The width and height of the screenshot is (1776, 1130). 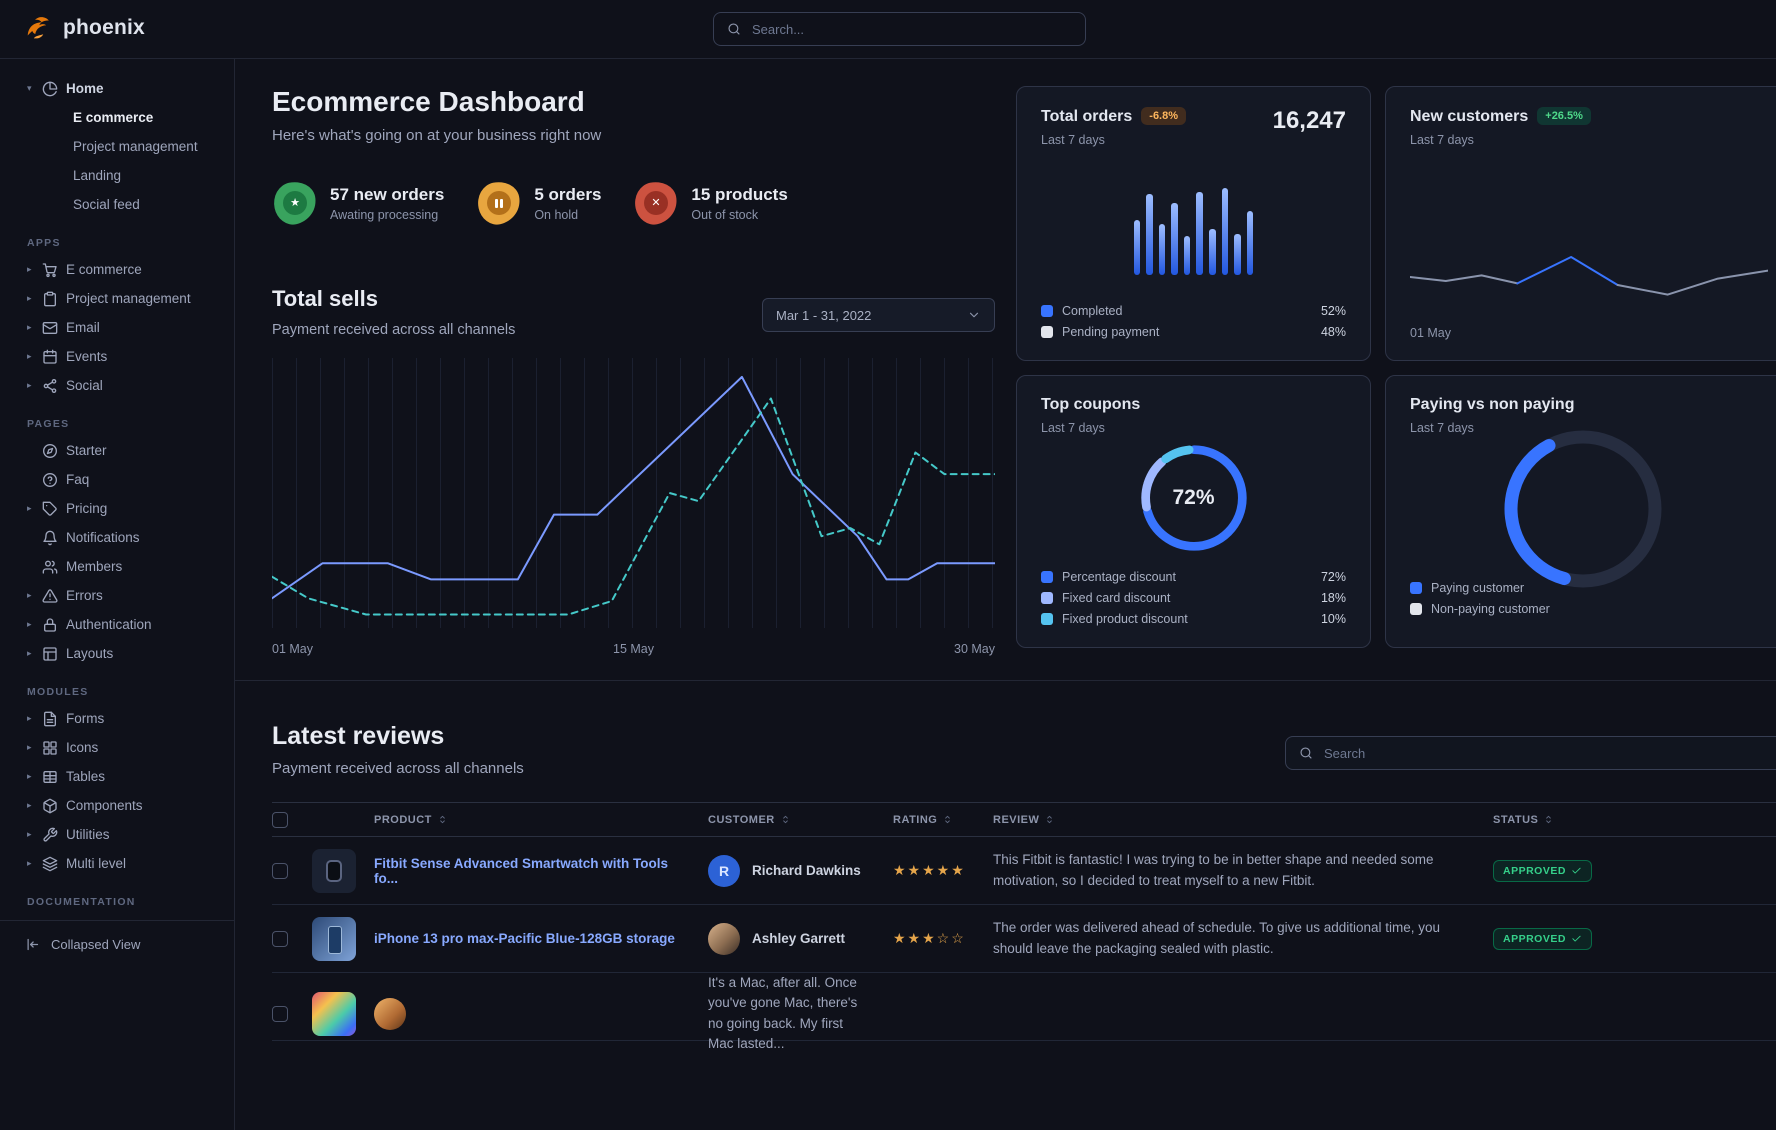 I want to click on brand: phoenix, so click(x=84, y=28).